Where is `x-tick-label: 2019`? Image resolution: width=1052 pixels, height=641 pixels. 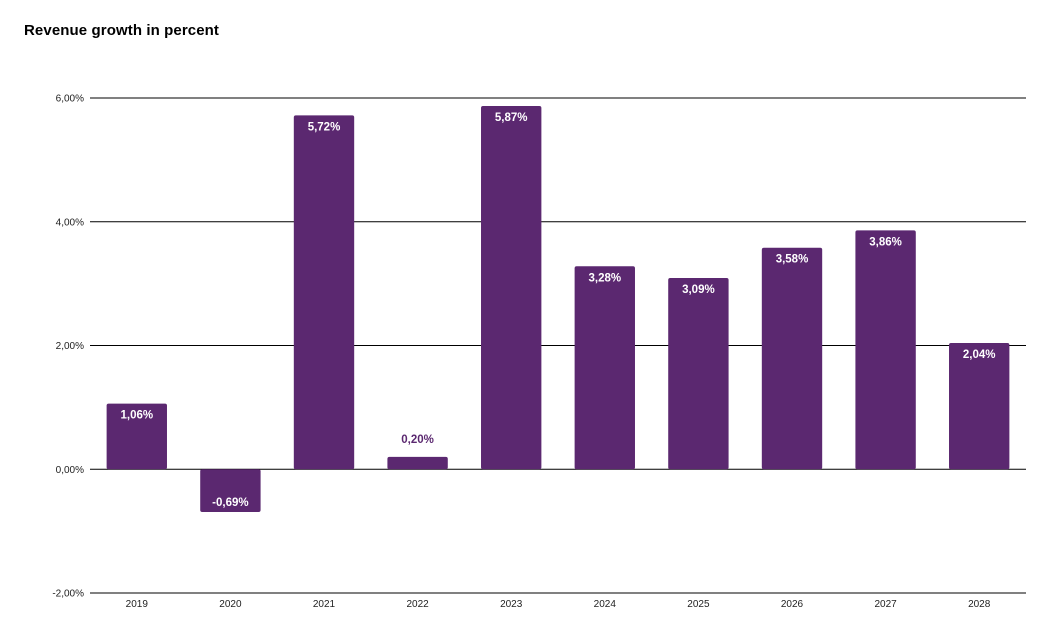
x-tick-label: 2019 is located at coordinates (137, 604).